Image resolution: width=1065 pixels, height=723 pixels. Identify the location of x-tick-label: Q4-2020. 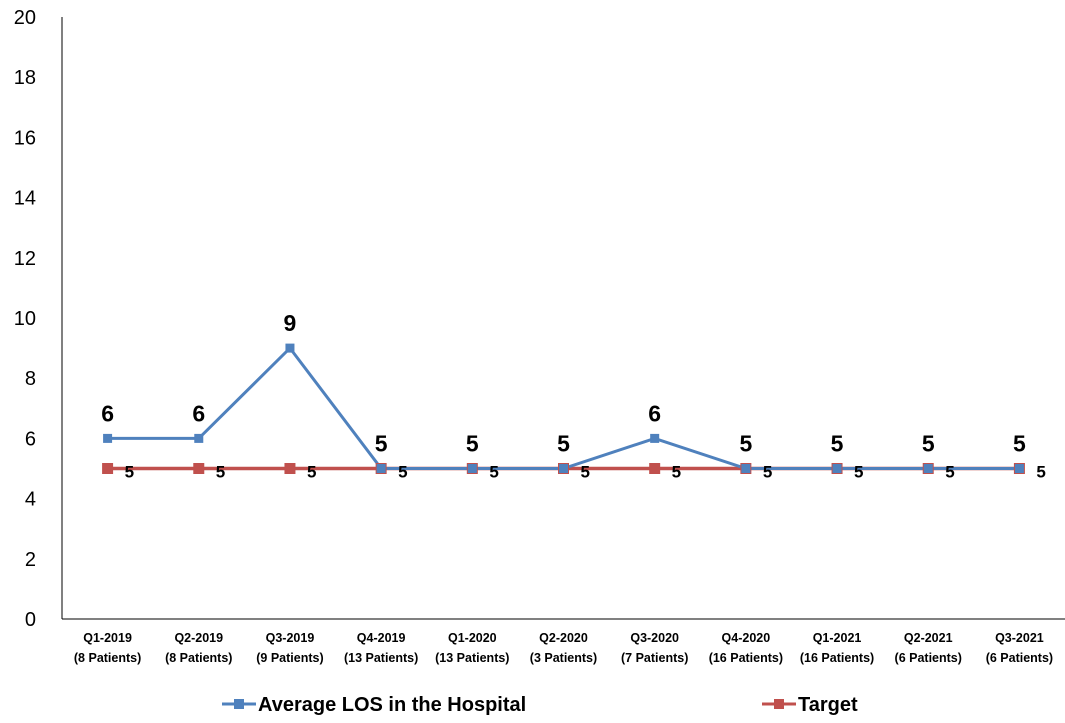
(746, 638).